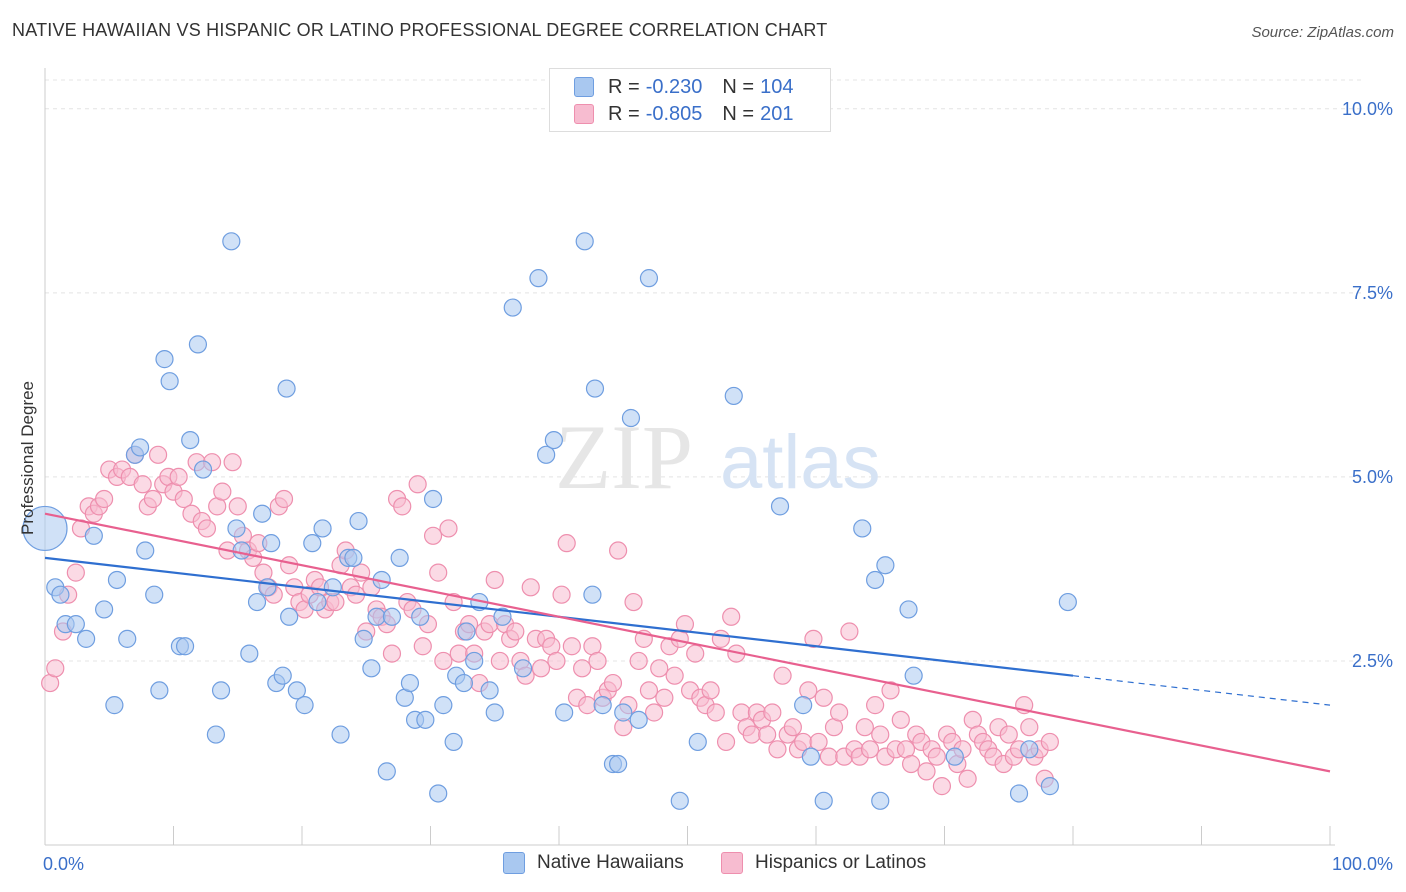  Describe the element at coordinates (63, 864) in the screenshot. I see `x-tick-label: 0.0%` at that location.